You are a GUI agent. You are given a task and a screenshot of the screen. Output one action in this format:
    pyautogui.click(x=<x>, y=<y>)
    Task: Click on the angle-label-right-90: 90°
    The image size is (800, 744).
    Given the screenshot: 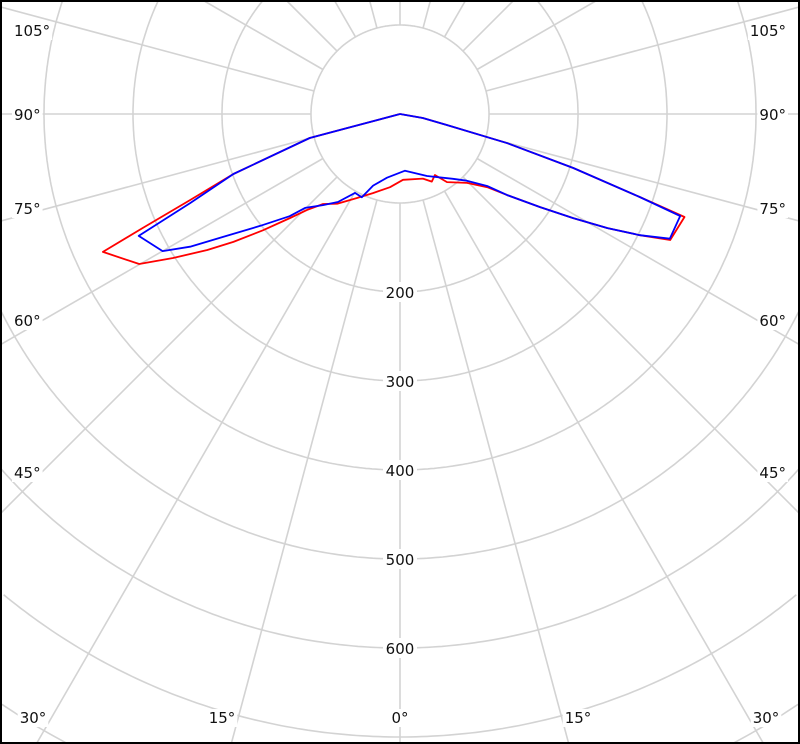 What is the action you would take?
    pyautogui.click(x=772, y=115)
    